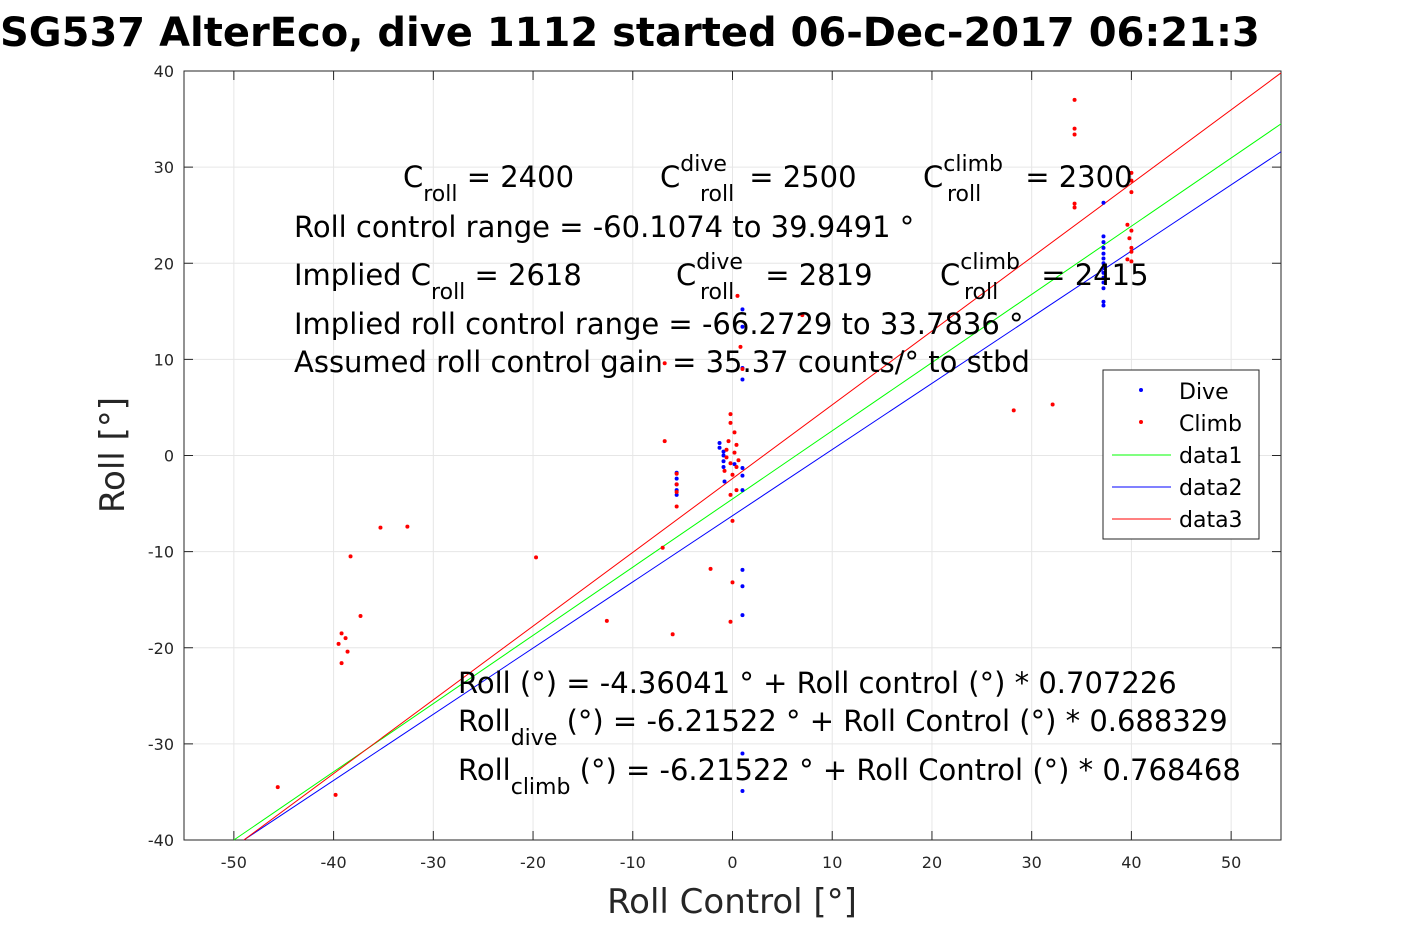 The image size is (1417, 945). What do you see at coordinates (964, 194) in the screenshot?
I see `c-roll-climb-sub: roll` at bounding box center [964, 194].